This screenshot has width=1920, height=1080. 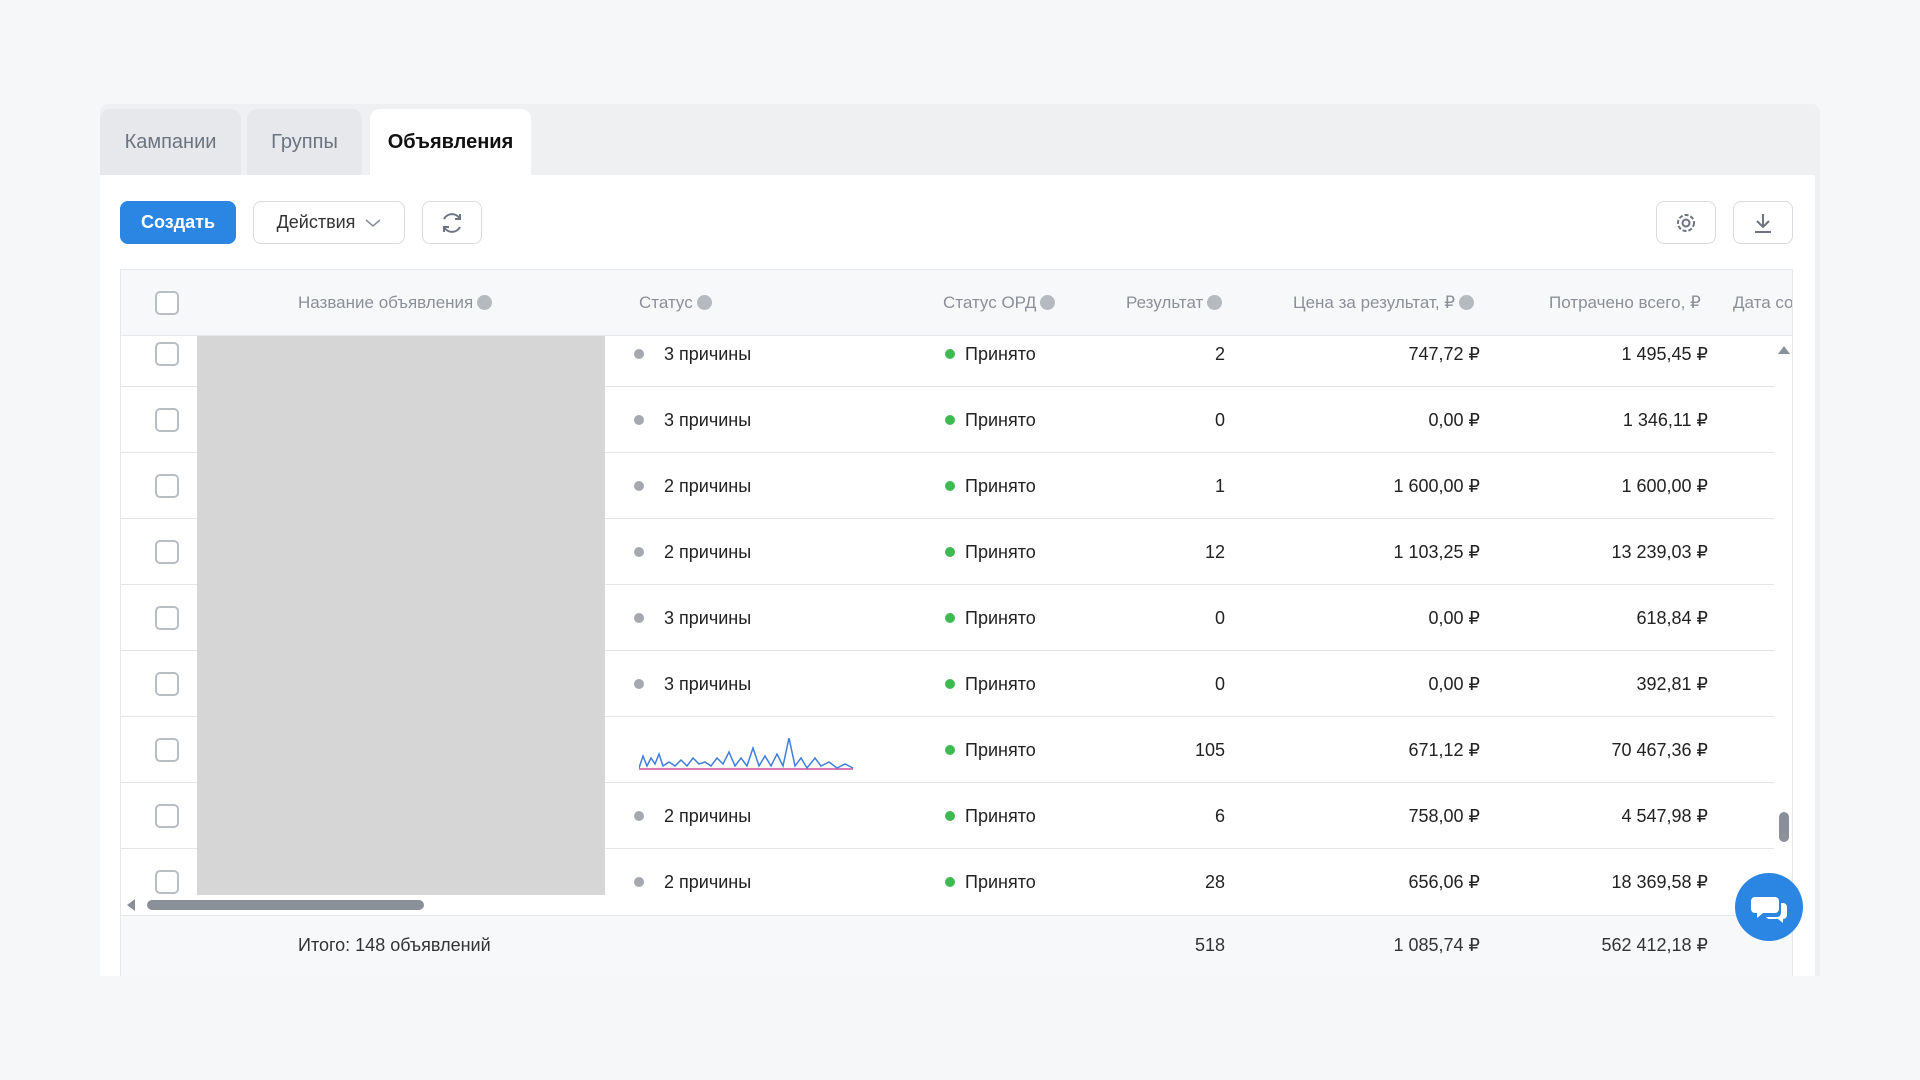 I want to click on tab: Группы, so click(x=304, y=142).